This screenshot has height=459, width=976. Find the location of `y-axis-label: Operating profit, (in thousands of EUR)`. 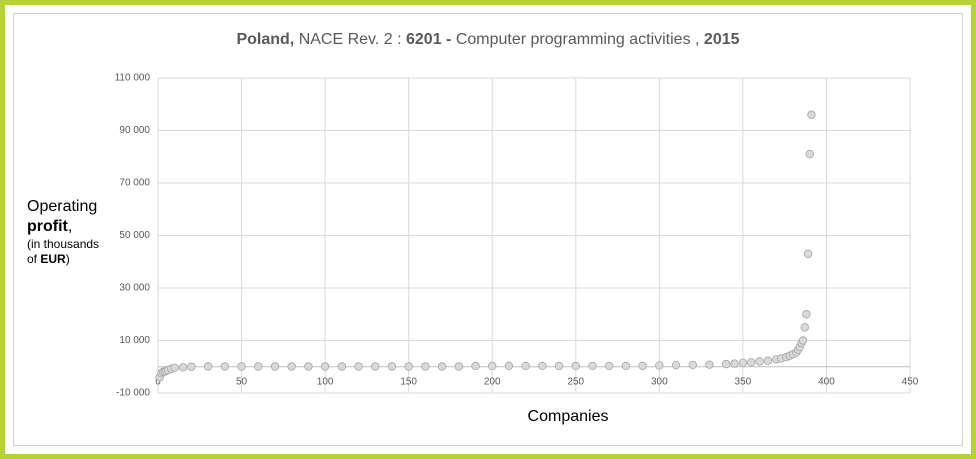

y-axis-label: Operating profit, (in thousands of EUR) is located at coordinates (63, 232).